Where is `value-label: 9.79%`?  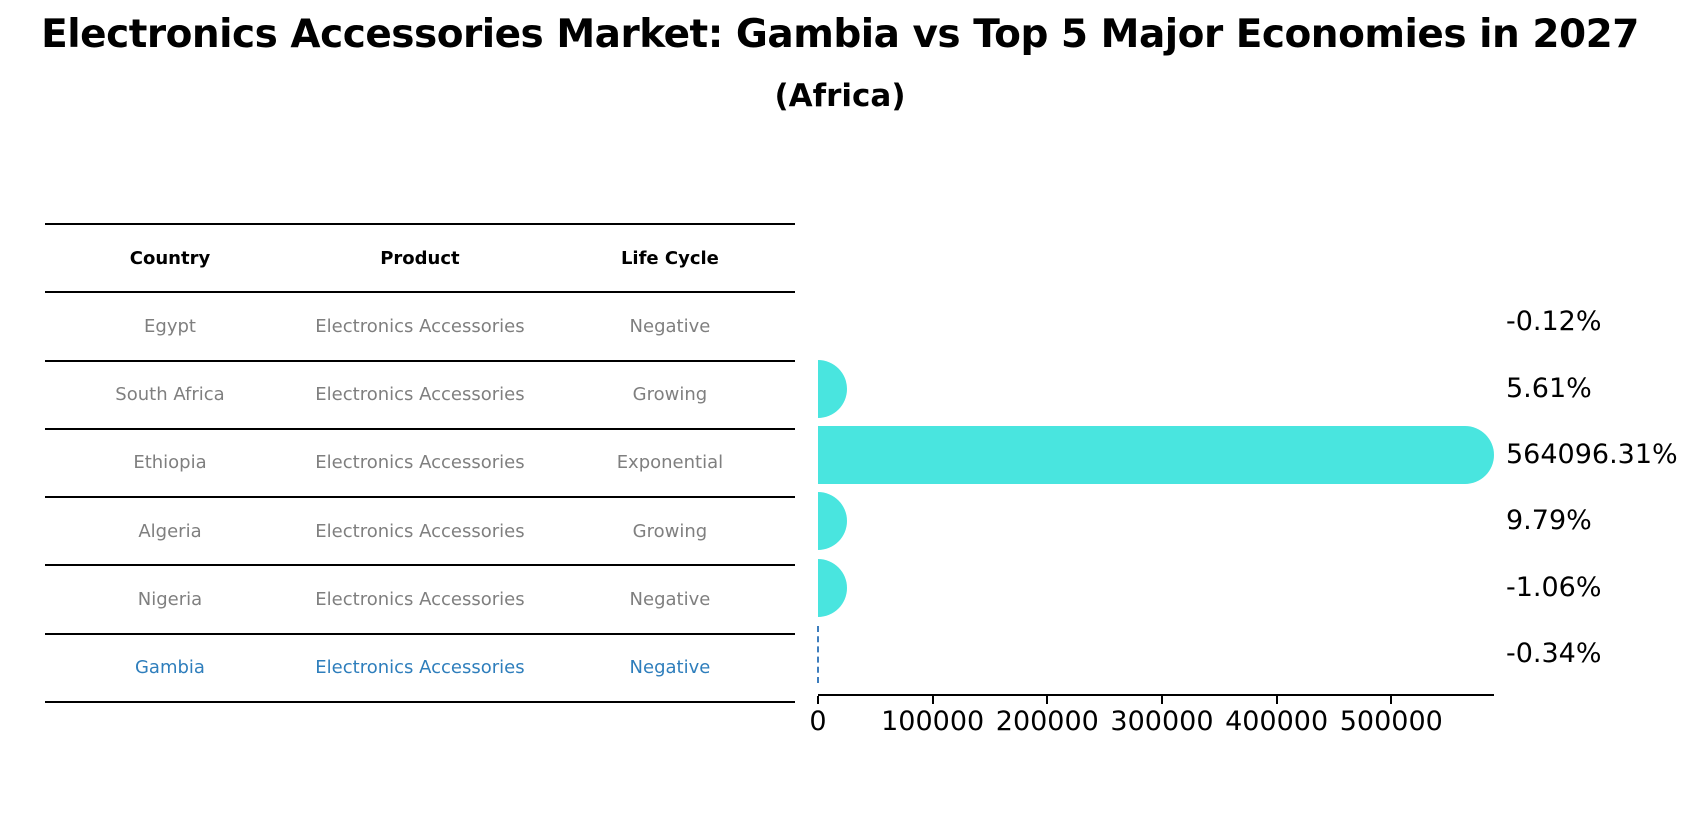 value-label: 9.79% is located at coordinates (1549, 521).